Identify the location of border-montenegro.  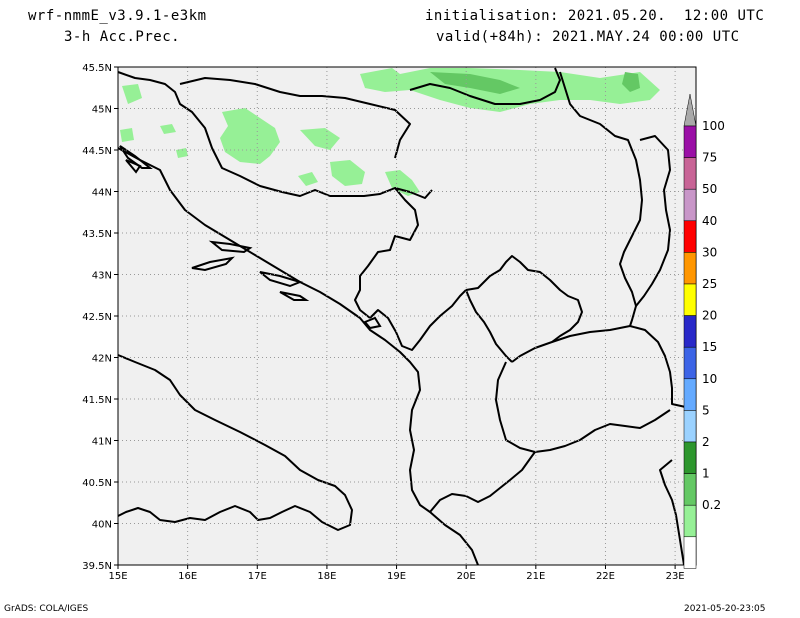
(418, 320).